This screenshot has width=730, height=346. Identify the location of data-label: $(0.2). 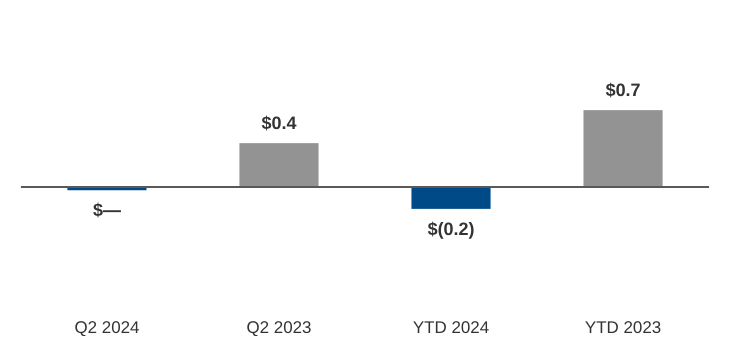
(451, 228).